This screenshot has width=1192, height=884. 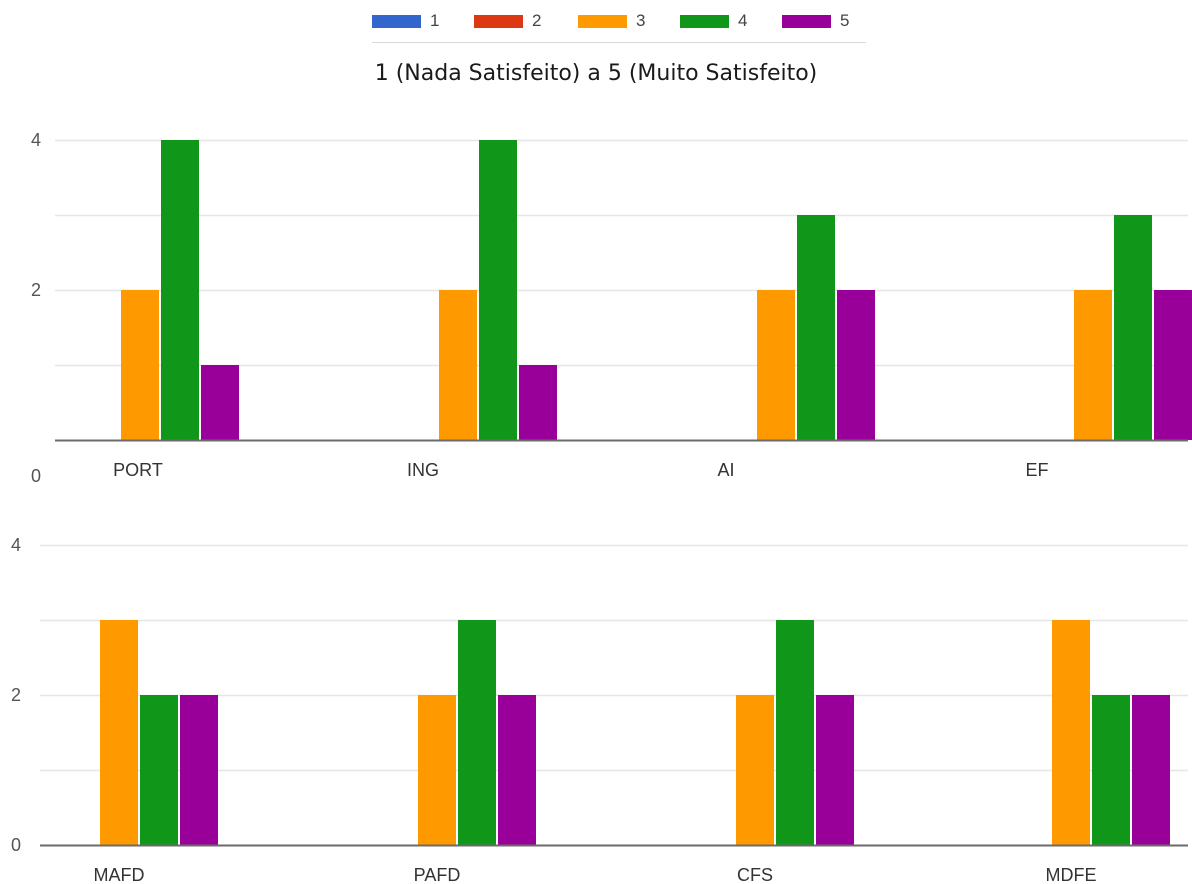 I want to click on legend-item-5: 5, so click(x=815, y=21).